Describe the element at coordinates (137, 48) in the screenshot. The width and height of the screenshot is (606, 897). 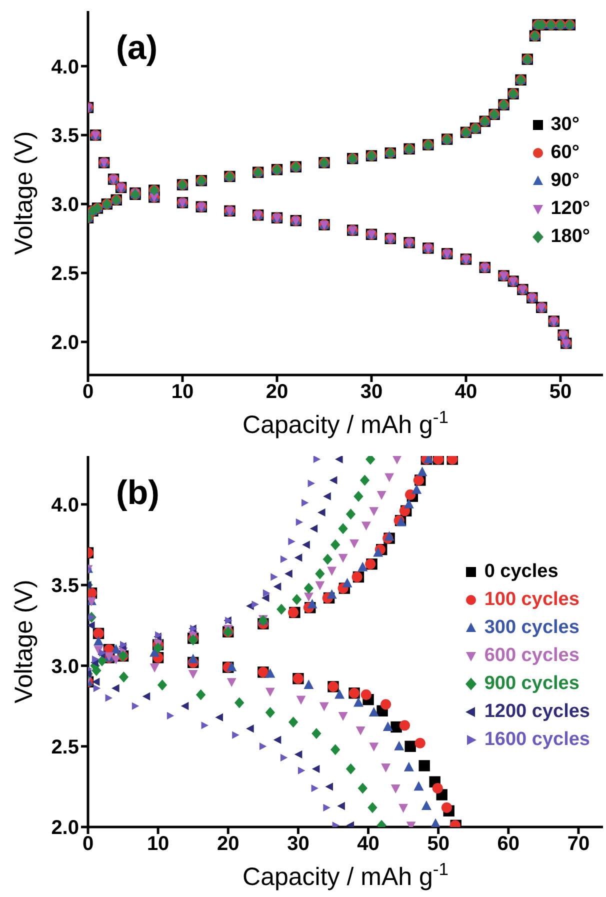
I see `annotation: (a)` at that location.